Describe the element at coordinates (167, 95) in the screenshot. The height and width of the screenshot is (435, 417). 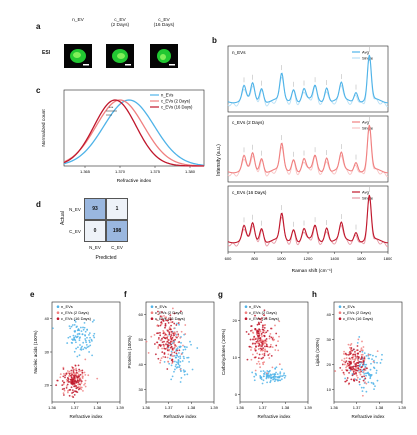
I see `legend-label-n-evs: n_EVs` at that location.